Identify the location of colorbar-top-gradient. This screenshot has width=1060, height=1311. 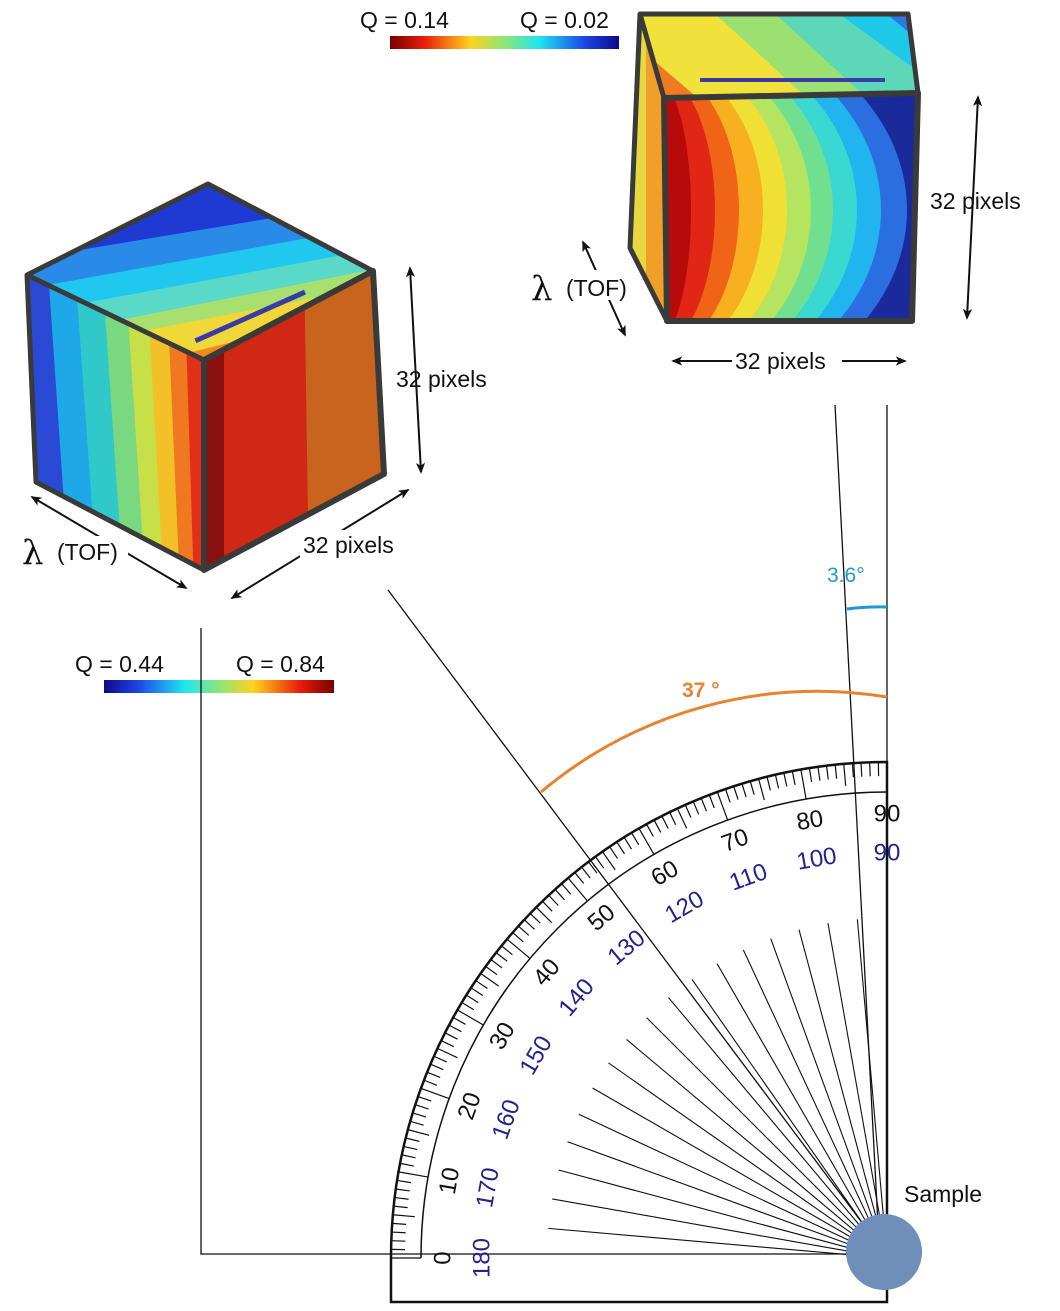
(504, 42).